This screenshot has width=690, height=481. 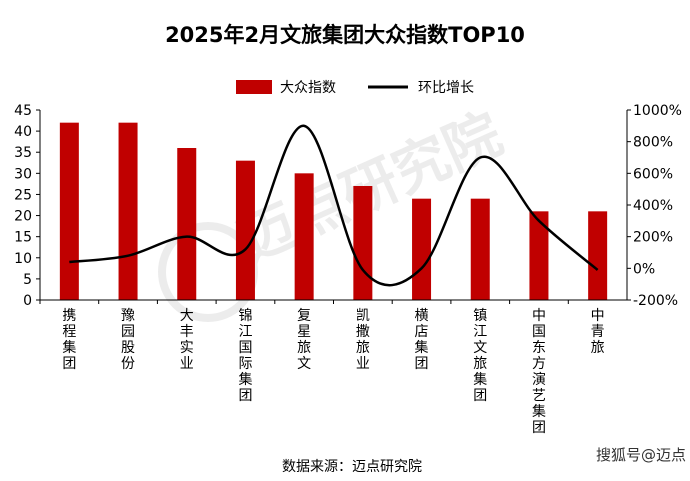 I want to click on y-left-tick-label: 0, so click(x=27, y=301).